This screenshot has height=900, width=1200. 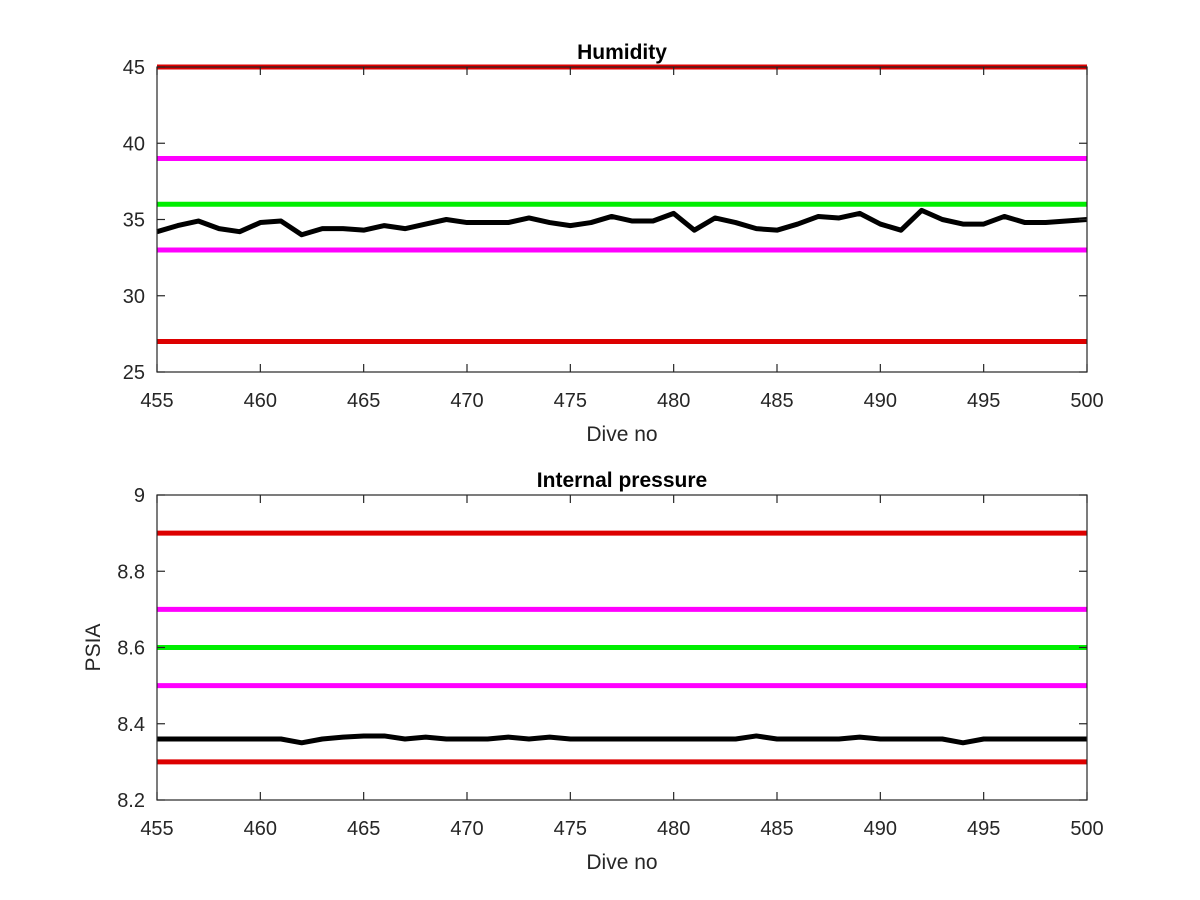 I want to click on chart-title: Humidity, so click(x=622, y=52).